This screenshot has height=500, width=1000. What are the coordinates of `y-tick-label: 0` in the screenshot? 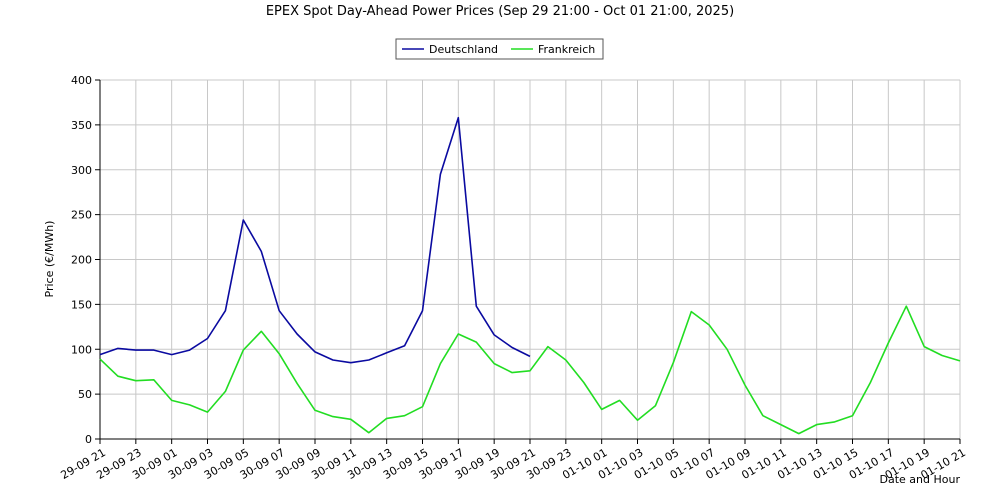 It's located at (88, 439).